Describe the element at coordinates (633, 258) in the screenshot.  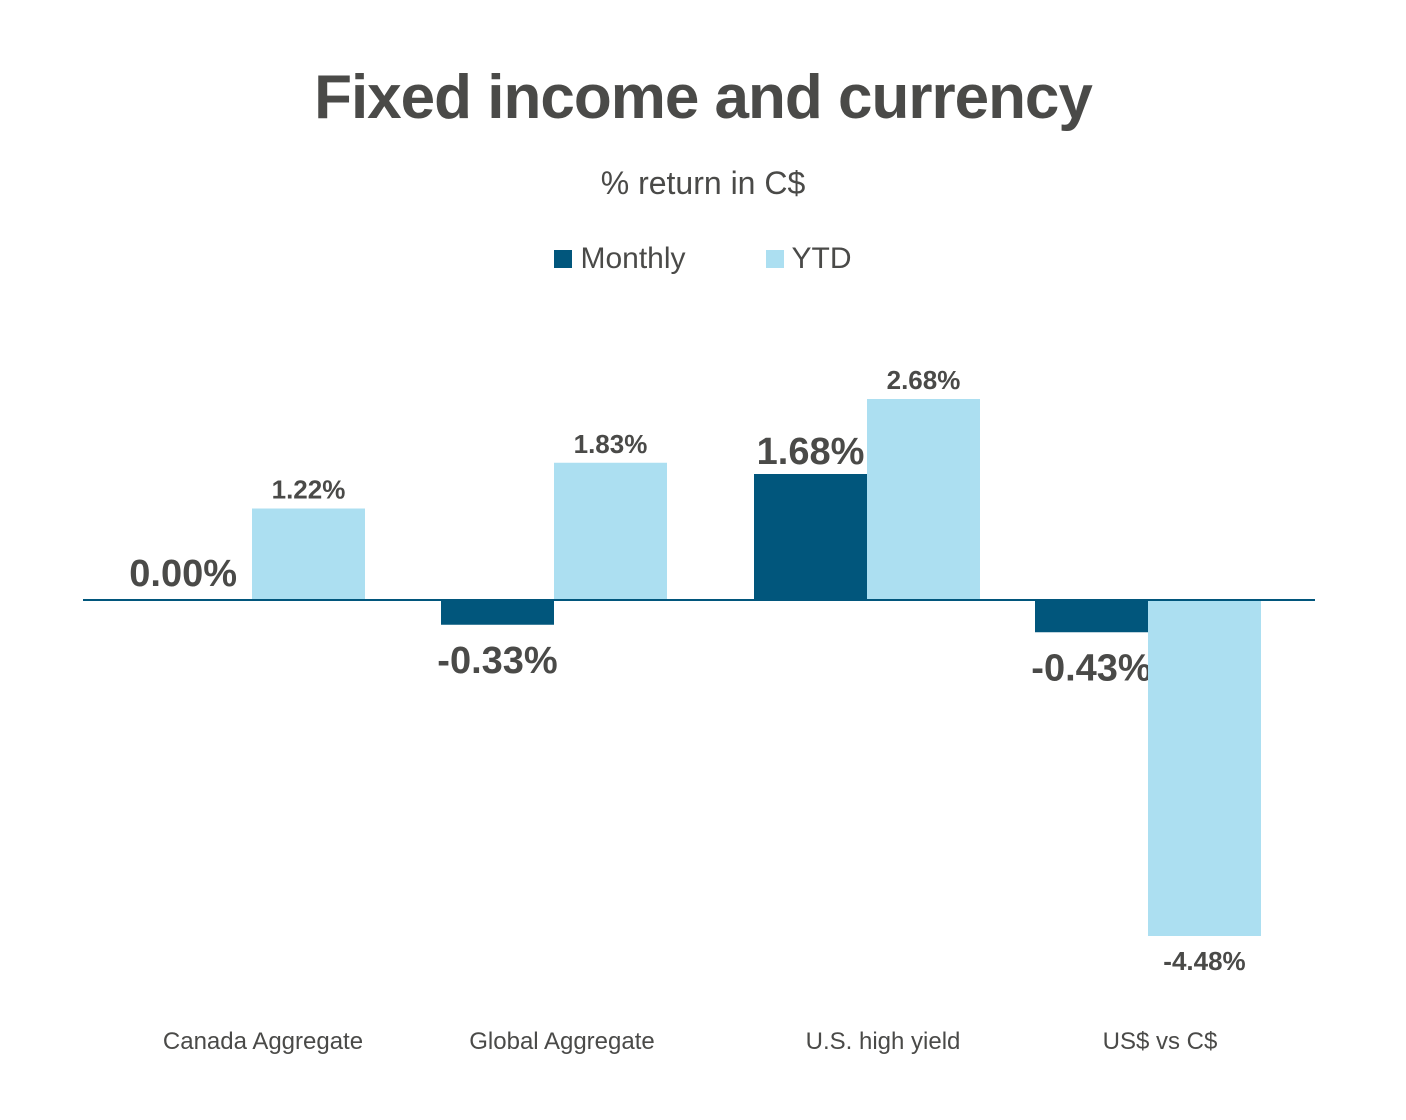
I see `legend-label-monthly: Monthly` at that location.